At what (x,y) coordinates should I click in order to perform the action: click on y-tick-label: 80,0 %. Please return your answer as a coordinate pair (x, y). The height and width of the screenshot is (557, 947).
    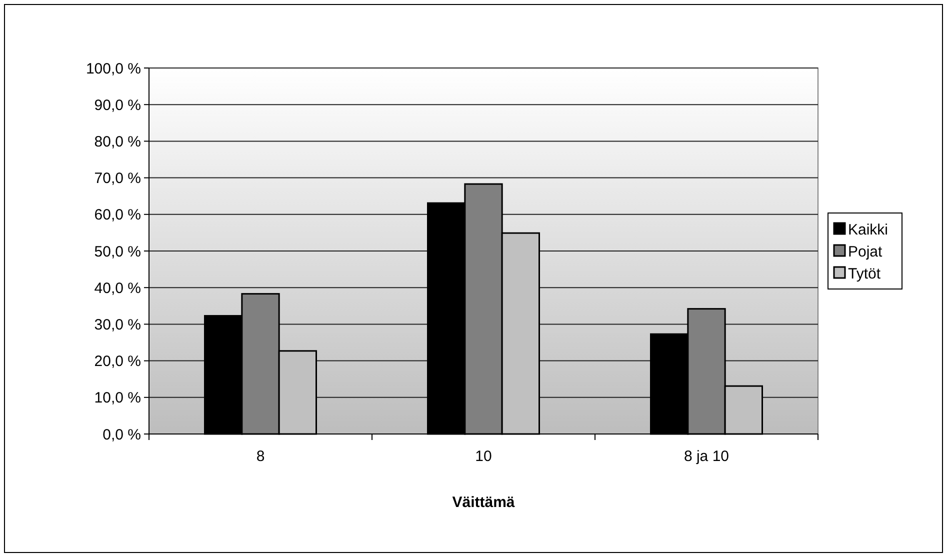
    Looking at the image, I should click on (117, 141).